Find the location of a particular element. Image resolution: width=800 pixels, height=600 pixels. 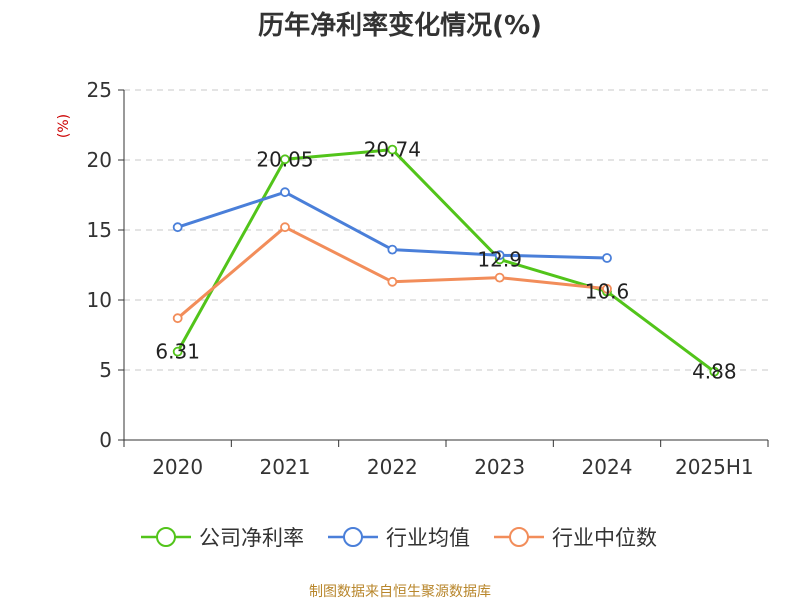

data-label: 12.9 is located at coordinates (499, 259).